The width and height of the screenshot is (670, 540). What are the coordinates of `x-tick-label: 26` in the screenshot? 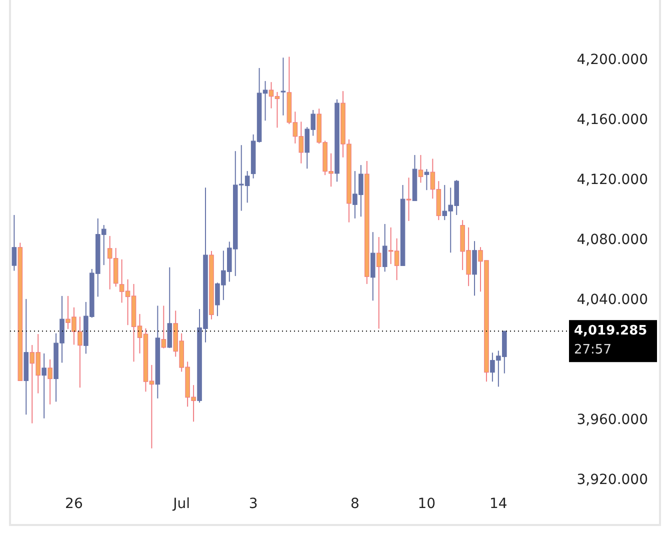 It's located at (74, 504).